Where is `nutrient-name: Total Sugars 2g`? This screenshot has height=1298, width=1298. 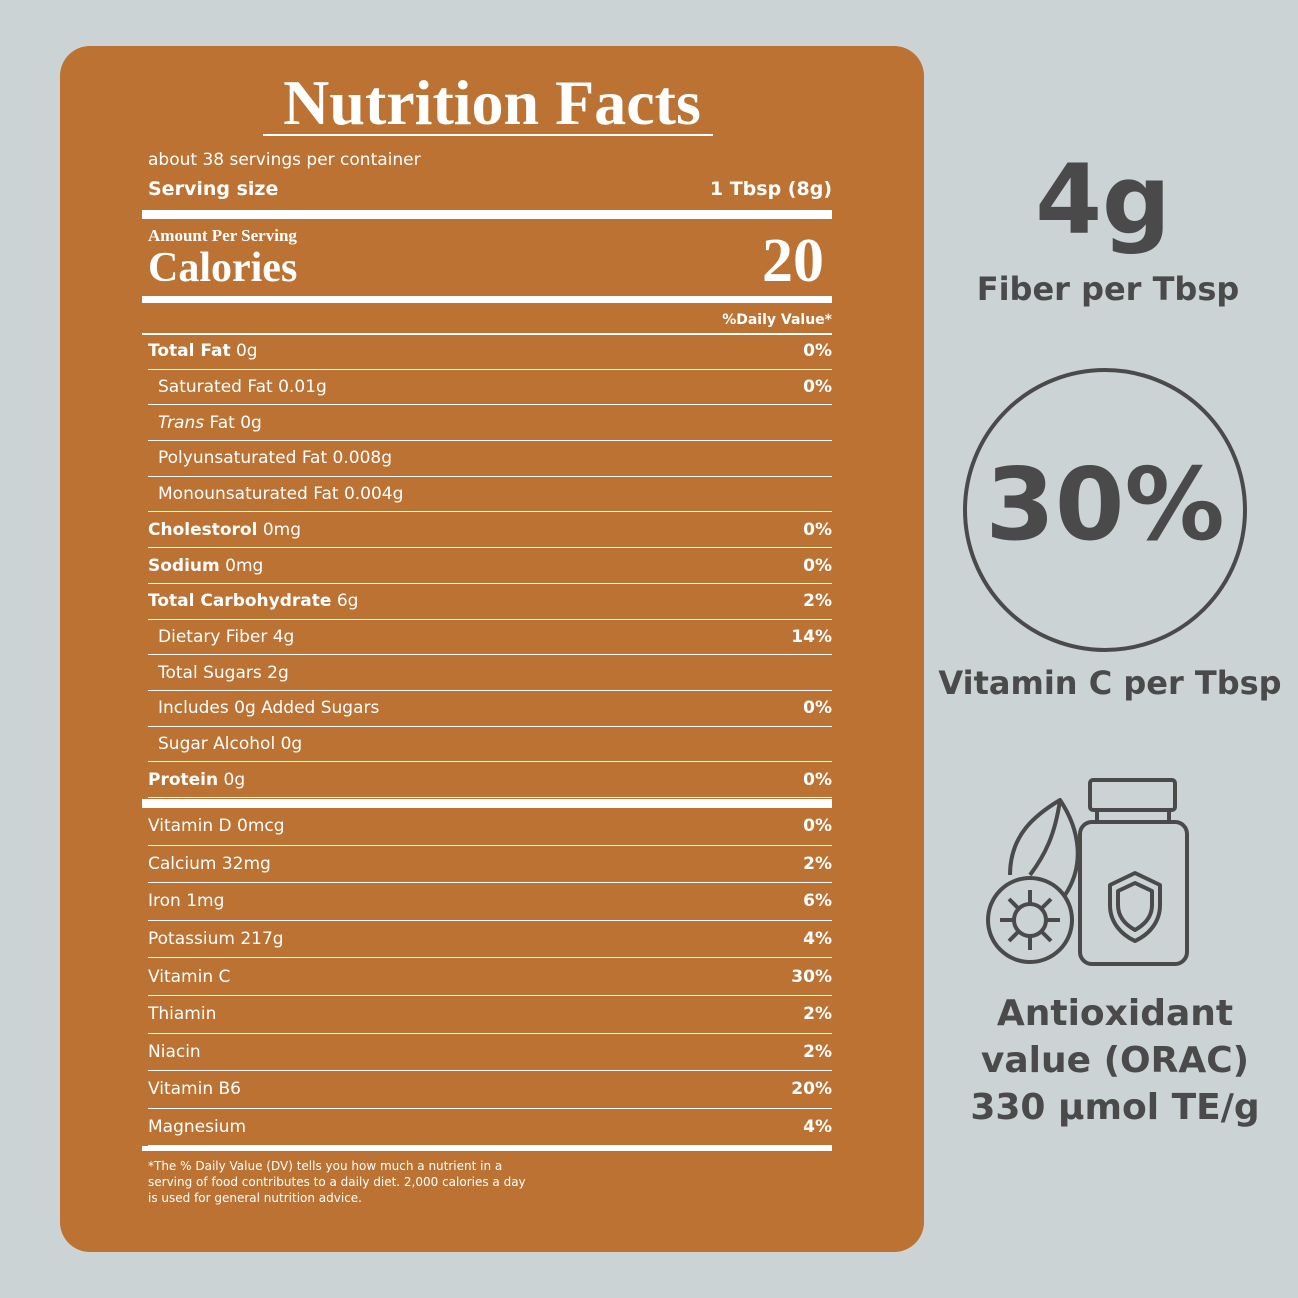 nutrient-name: Total Sugars 2g is located at coordinates (490, 673).